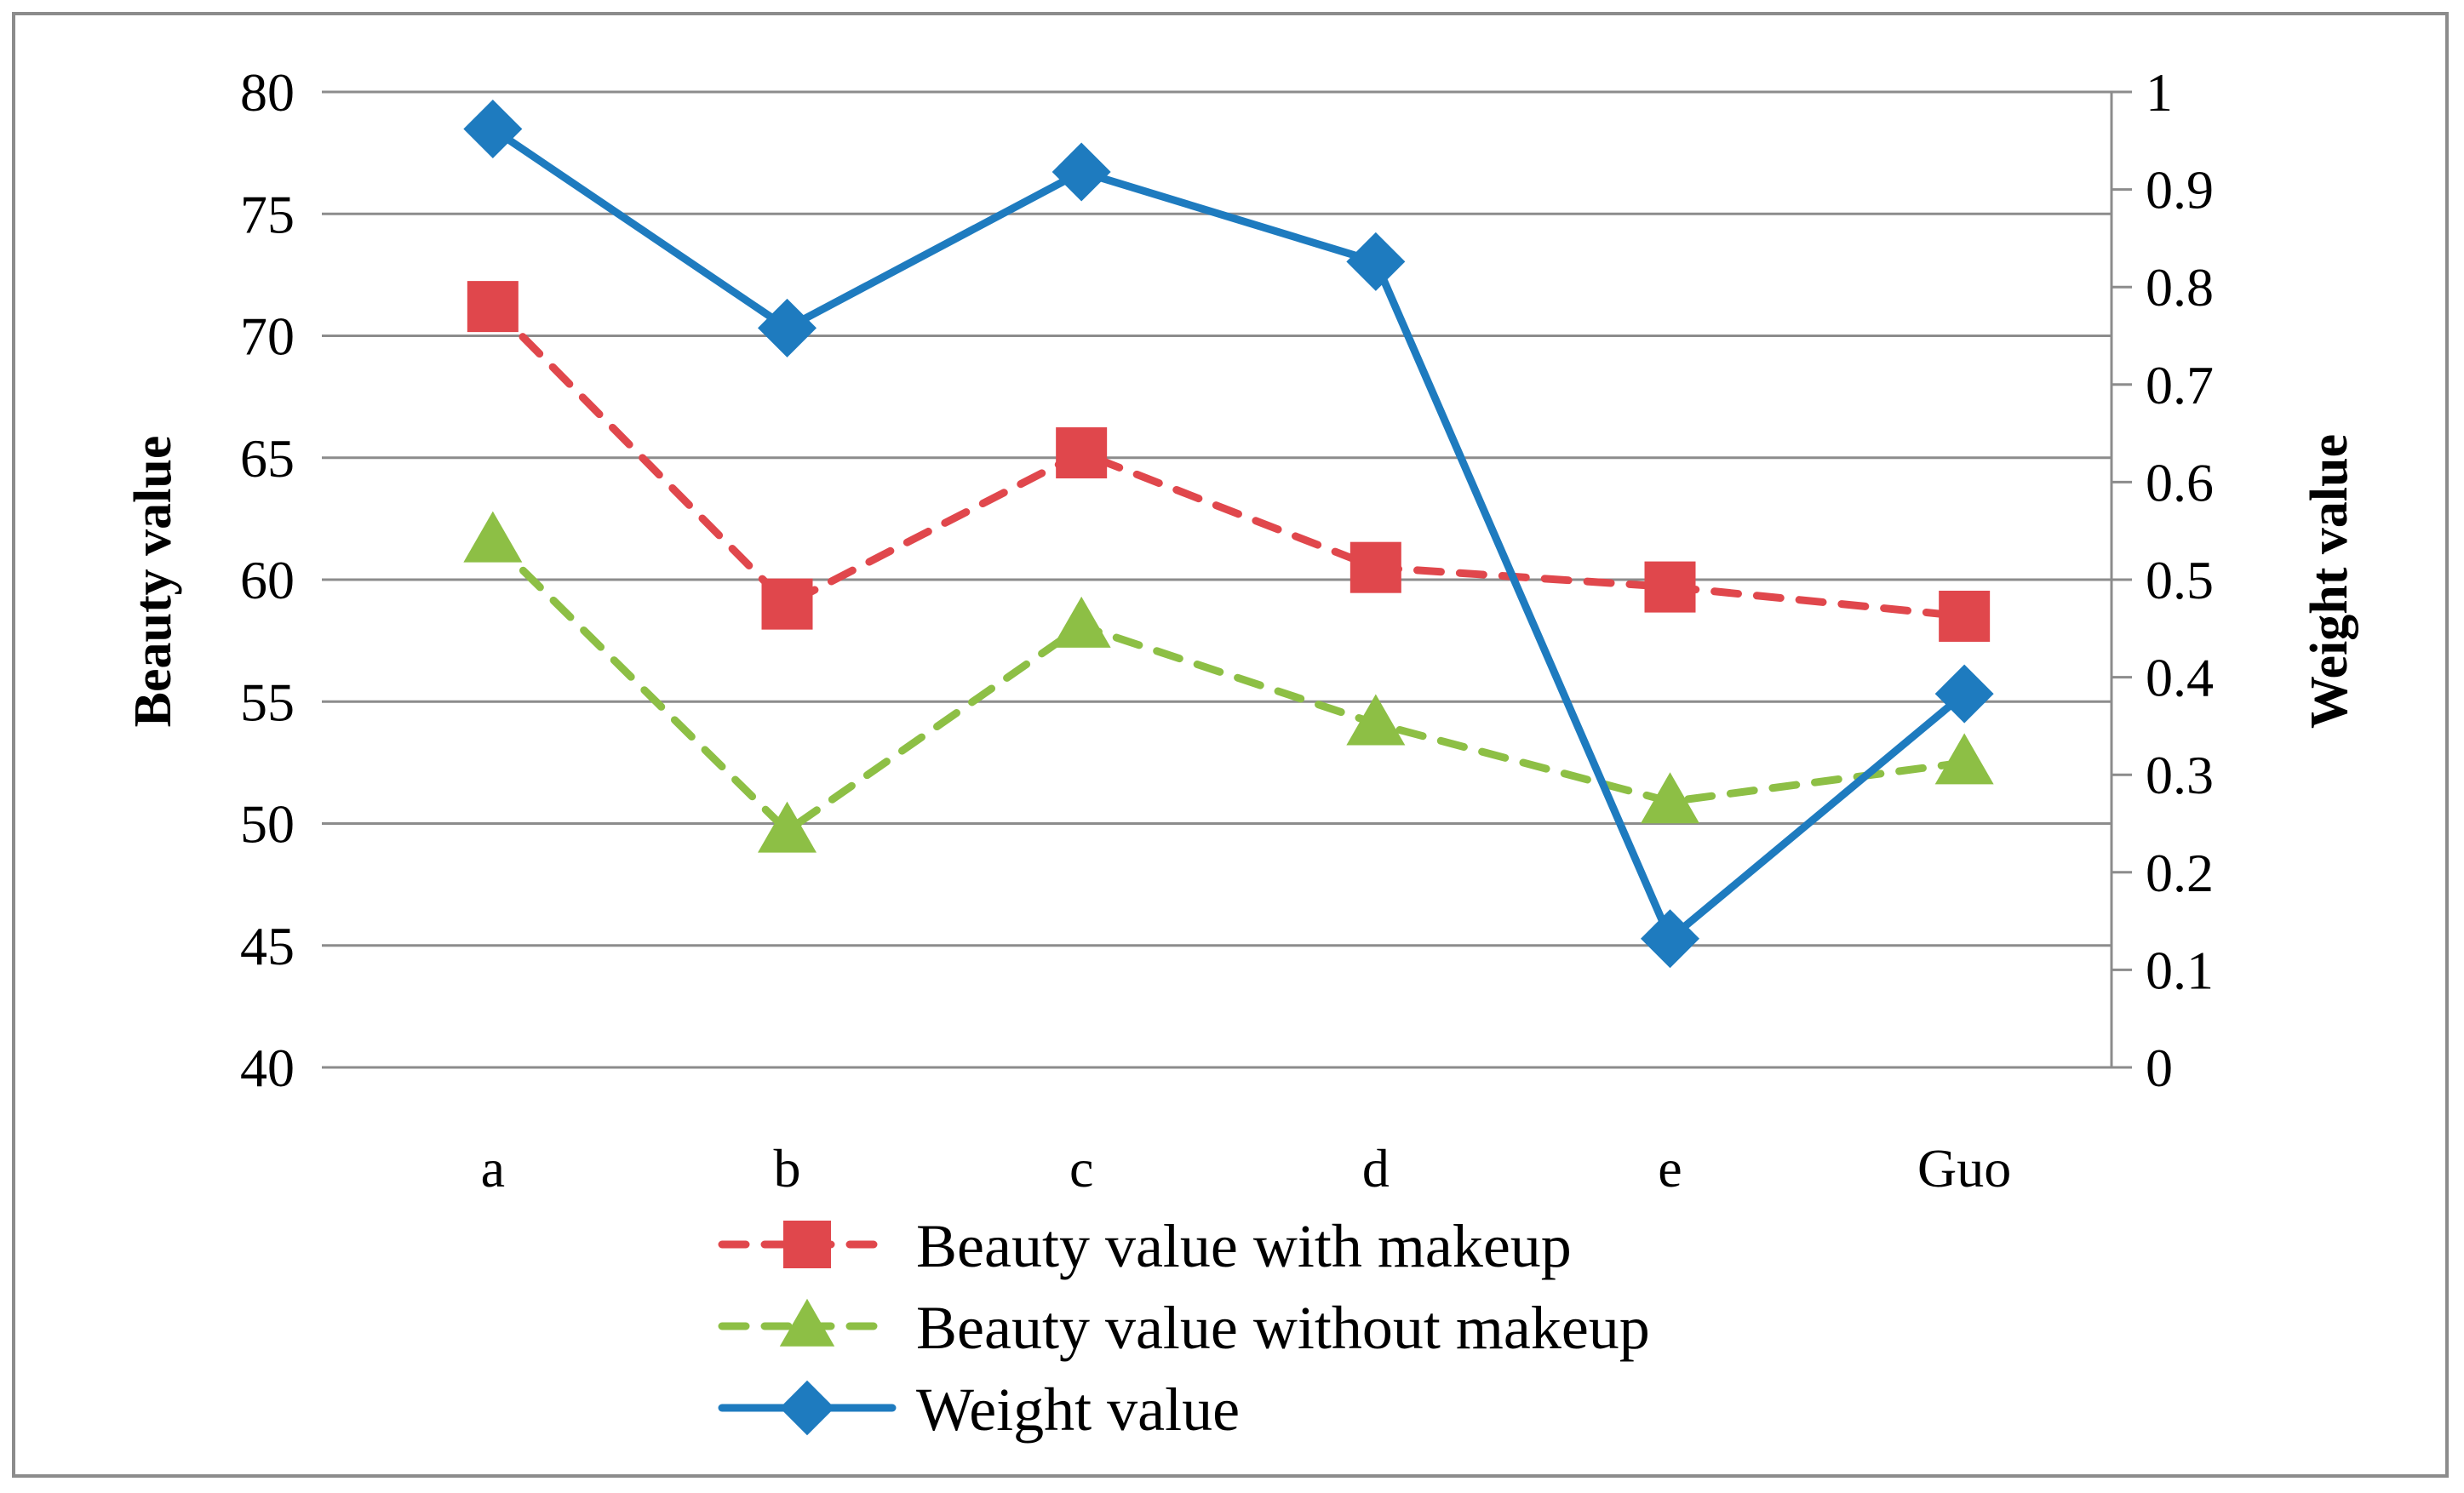  I want to click on legend-label: Beauty value with makeup, so click(1244, 1246).